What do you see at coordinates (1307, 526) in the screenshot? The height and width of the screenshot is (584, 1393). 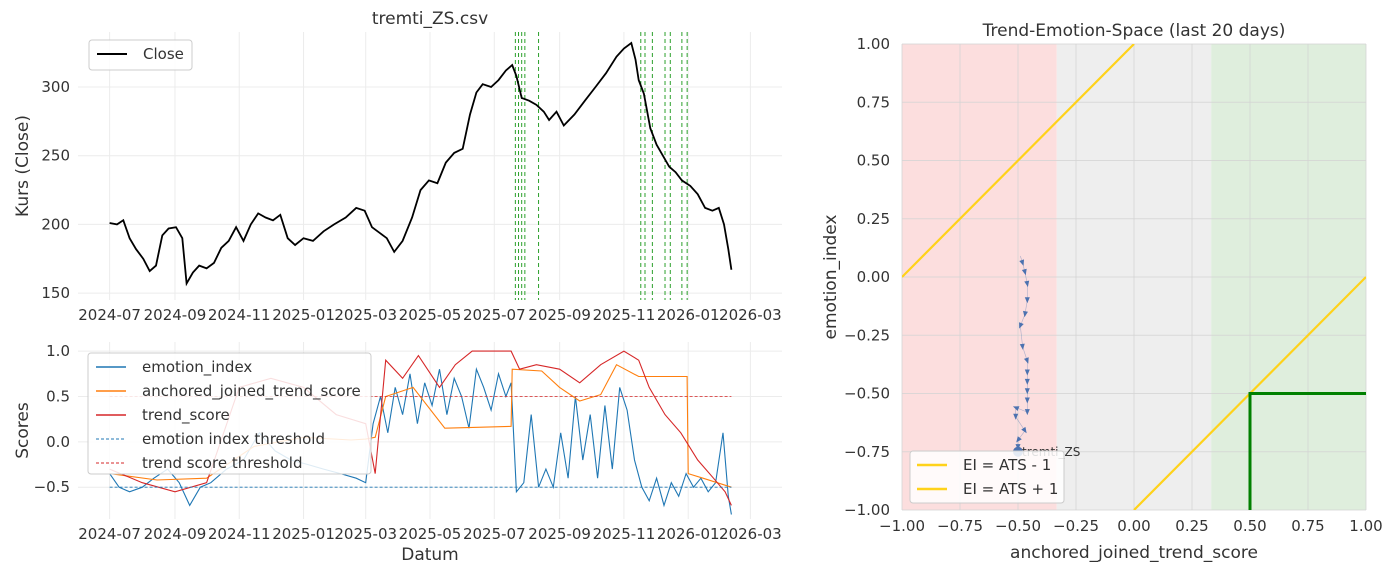 I see `x-tick-label: 0.75` at bounding box center [1307, 526].